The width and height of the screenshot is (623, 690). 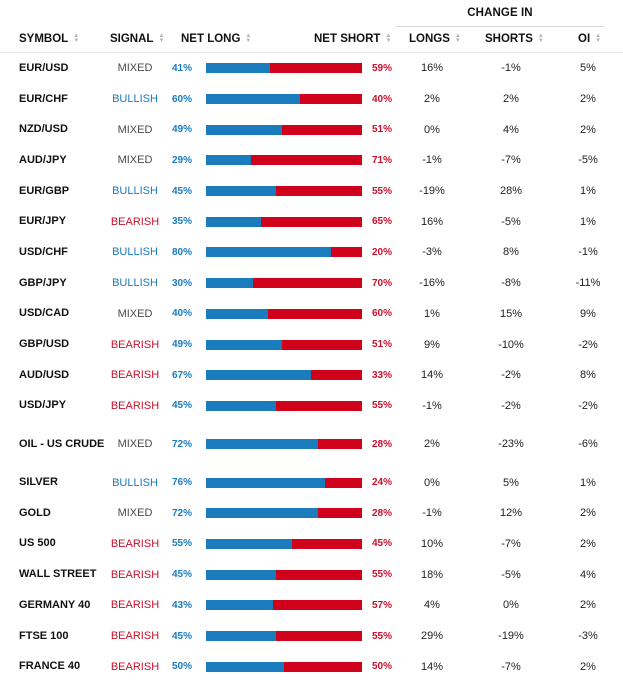 What do you see at coordinates (44, 313) in the screenshot?
I see `symbol-cell: USD/CAD` at bounding box center [44, 313].